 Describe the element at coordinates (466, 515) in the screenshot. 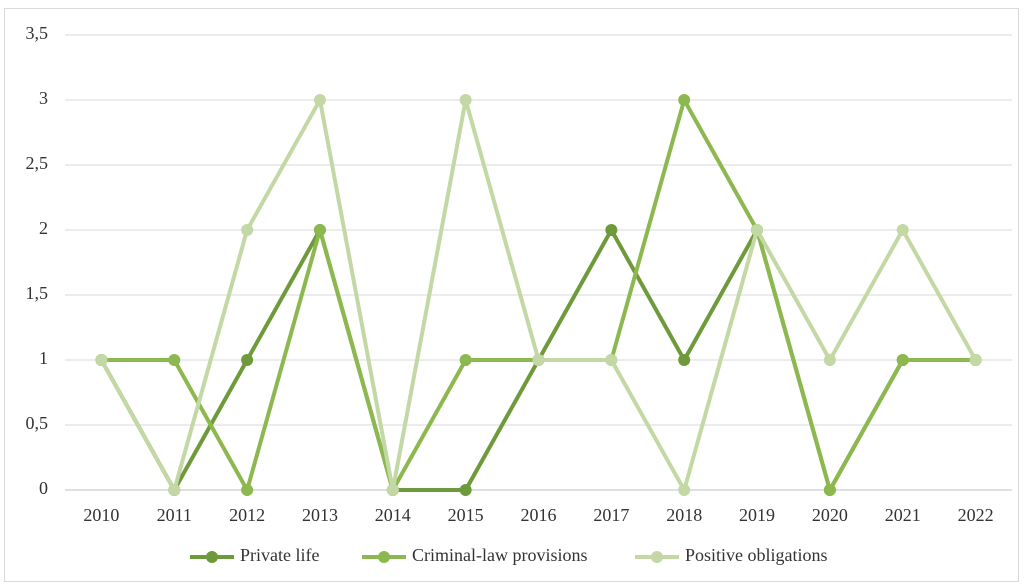

I see `x-tick-label: 2015` at that location.